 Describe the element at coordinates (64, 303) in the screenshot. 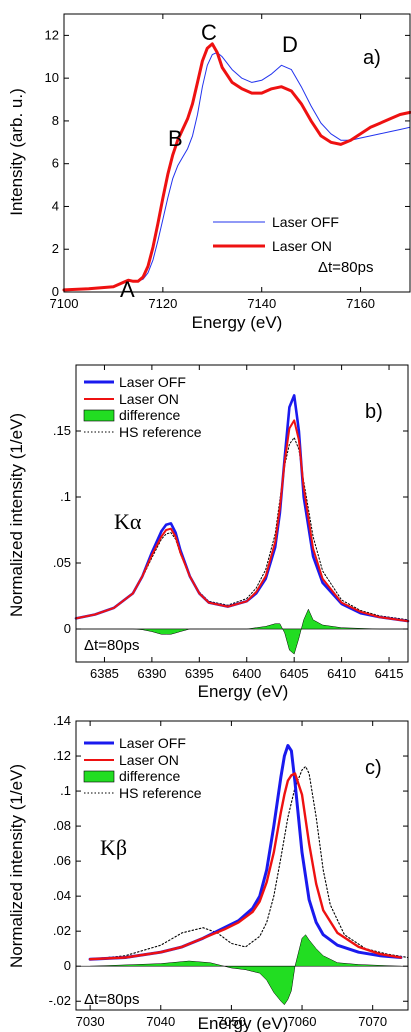

I see `x-tick-label: 7100` at that location.